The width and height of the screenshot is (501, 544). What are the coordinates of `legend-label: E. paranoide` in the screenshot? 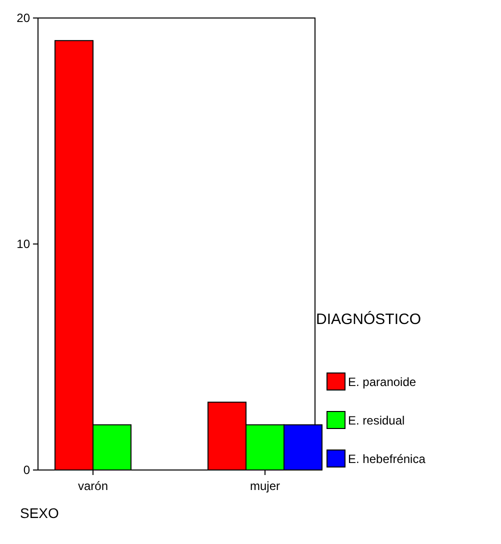 It's located at (382, 382).